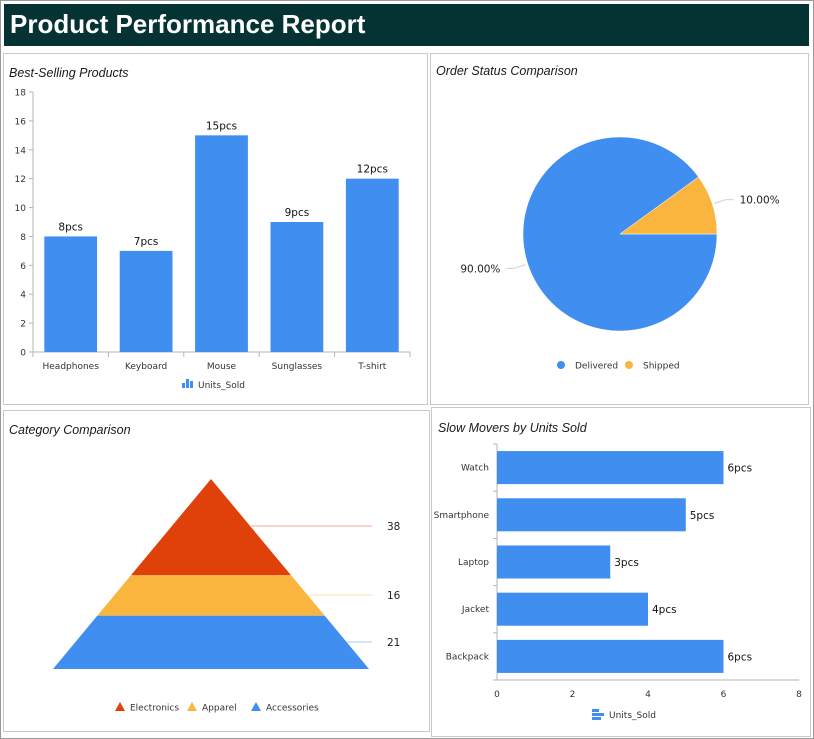 This screenshot has height=739, width=814. Describe the element at coordinates (23, 267) in the screenshot. I see `y-tick-label: 6` at that location.